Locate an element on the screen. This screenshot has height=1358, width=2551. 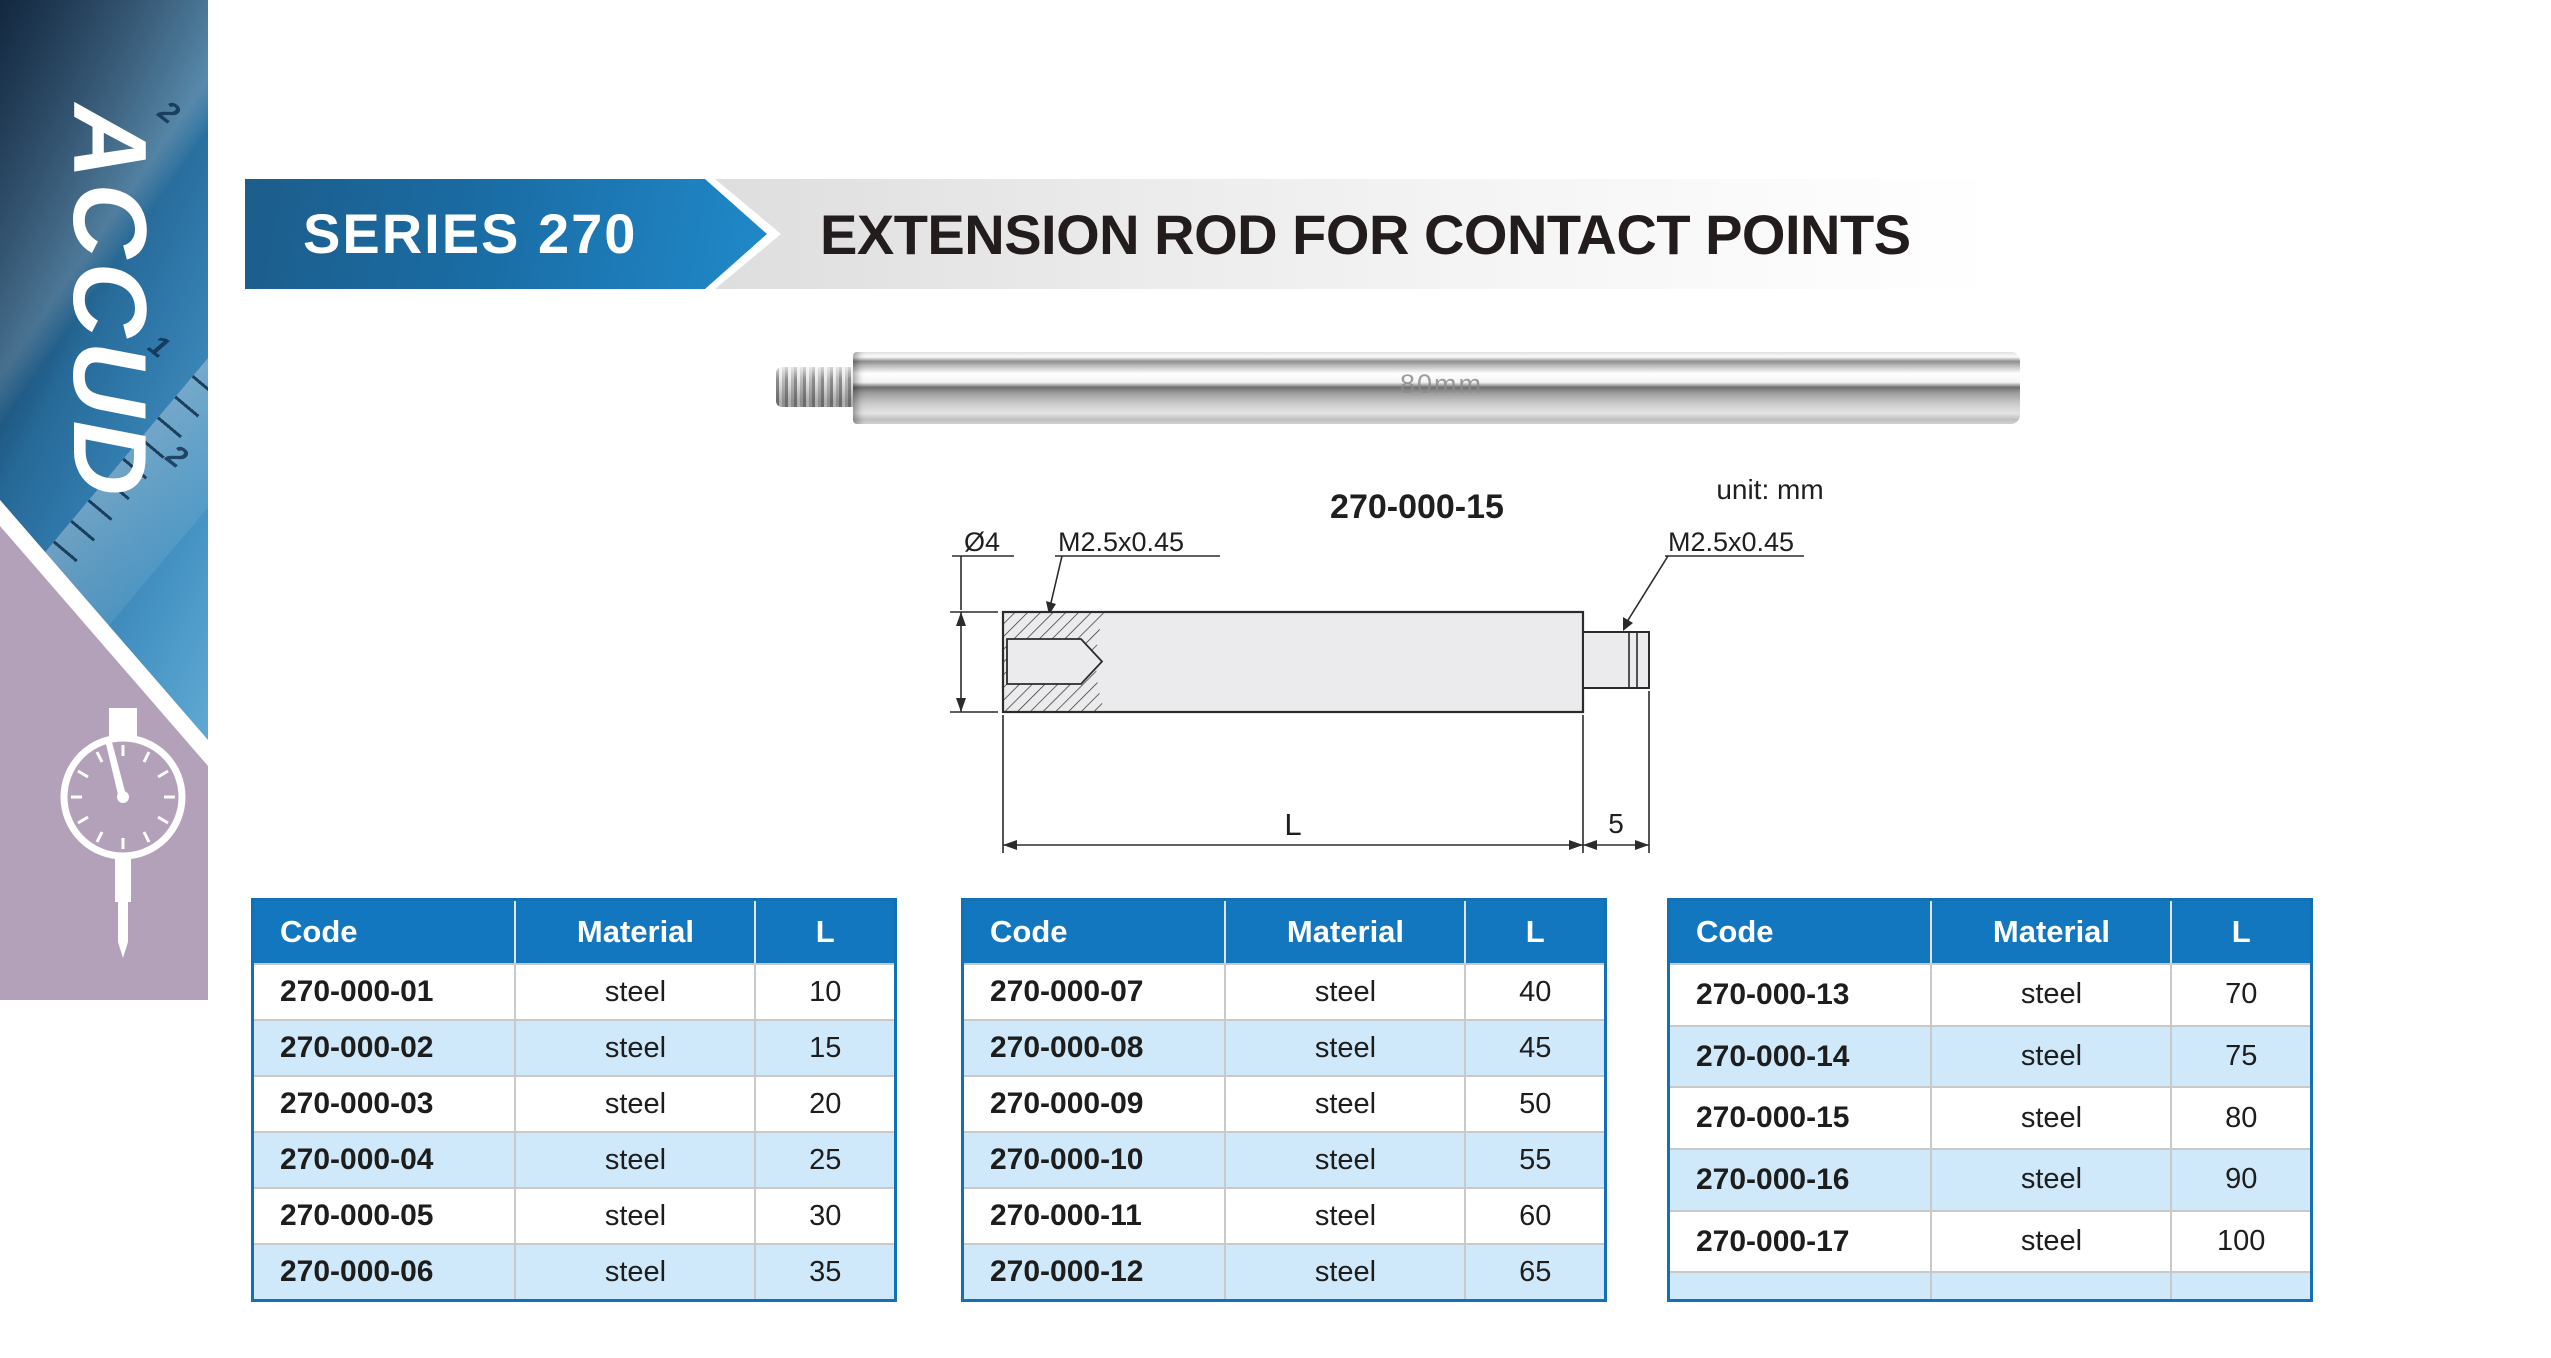
cell-code: 270-000-06 is located at coordinates (357, 1271).